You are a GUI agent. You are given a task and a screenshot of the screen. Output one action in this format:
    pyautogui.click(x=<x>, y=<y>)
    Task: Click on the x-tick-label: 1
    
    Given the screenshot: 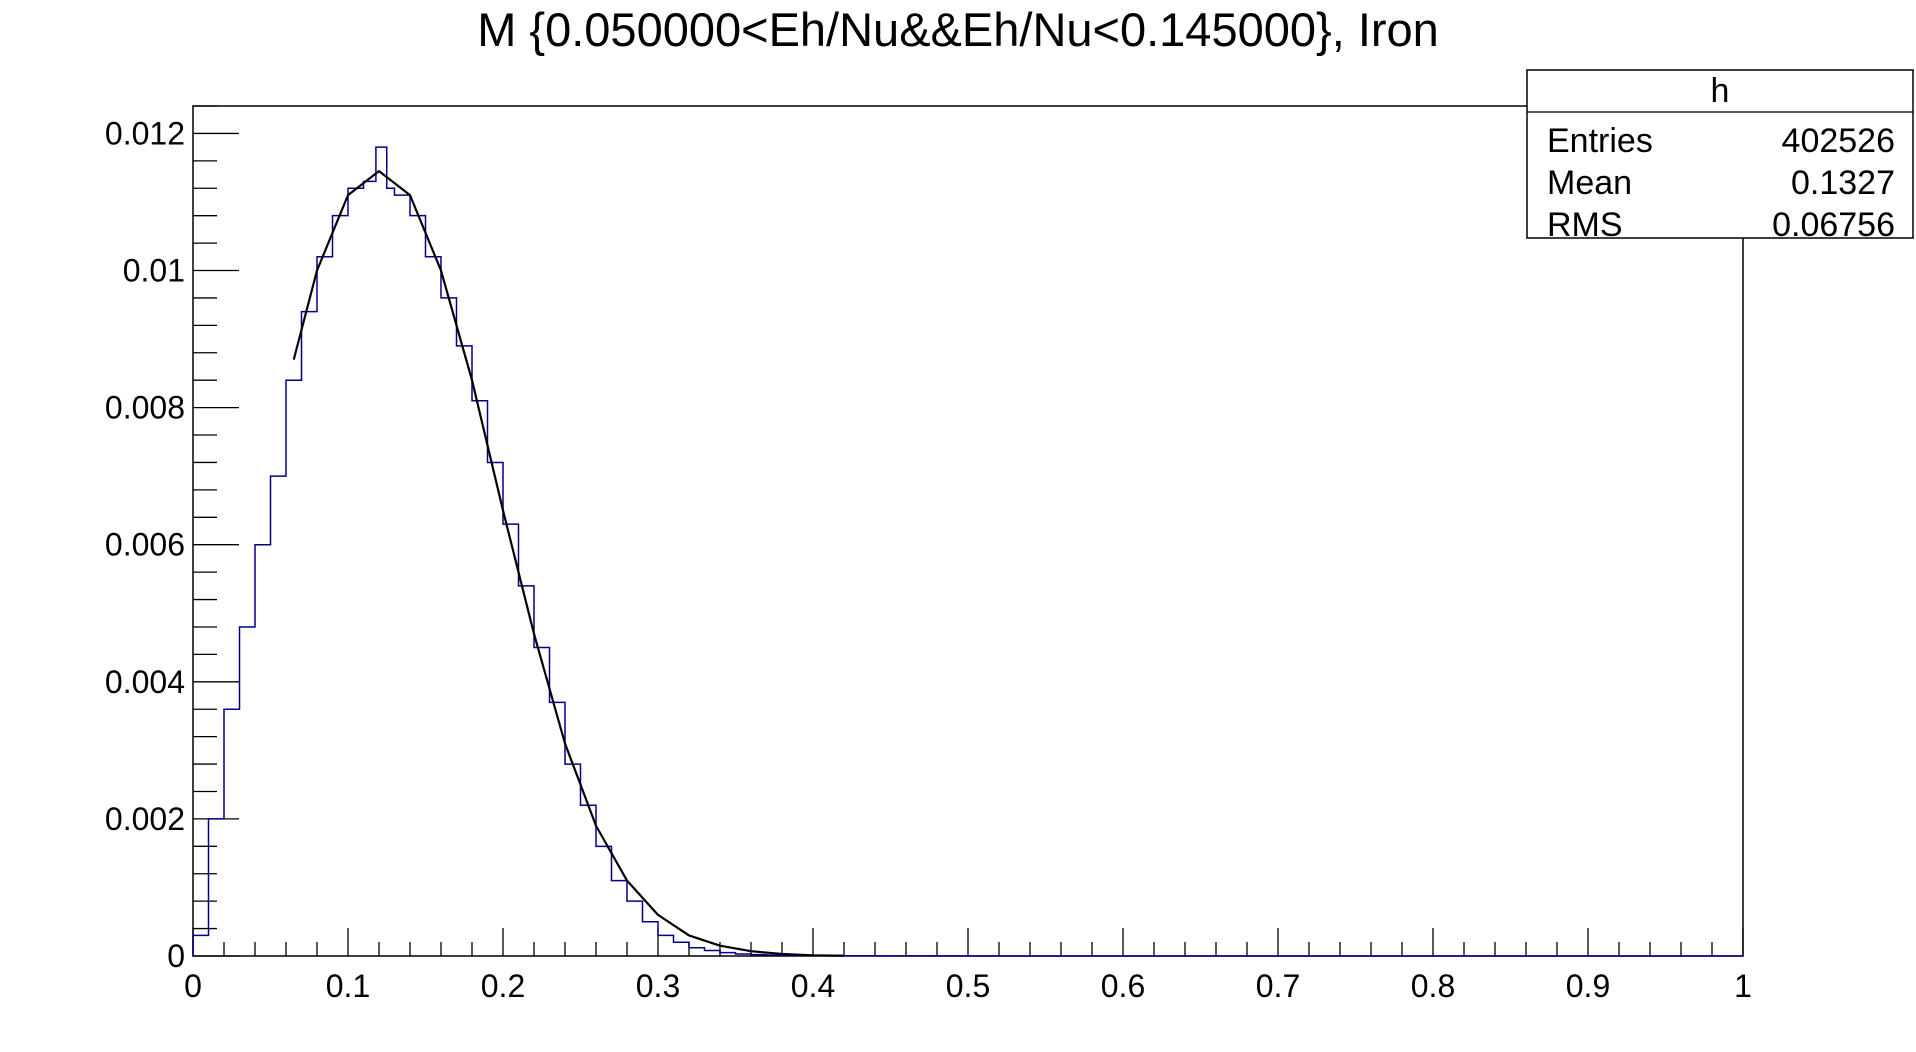 What is the action you would take?
    pyautogui.click(x=1743, y=986)
    